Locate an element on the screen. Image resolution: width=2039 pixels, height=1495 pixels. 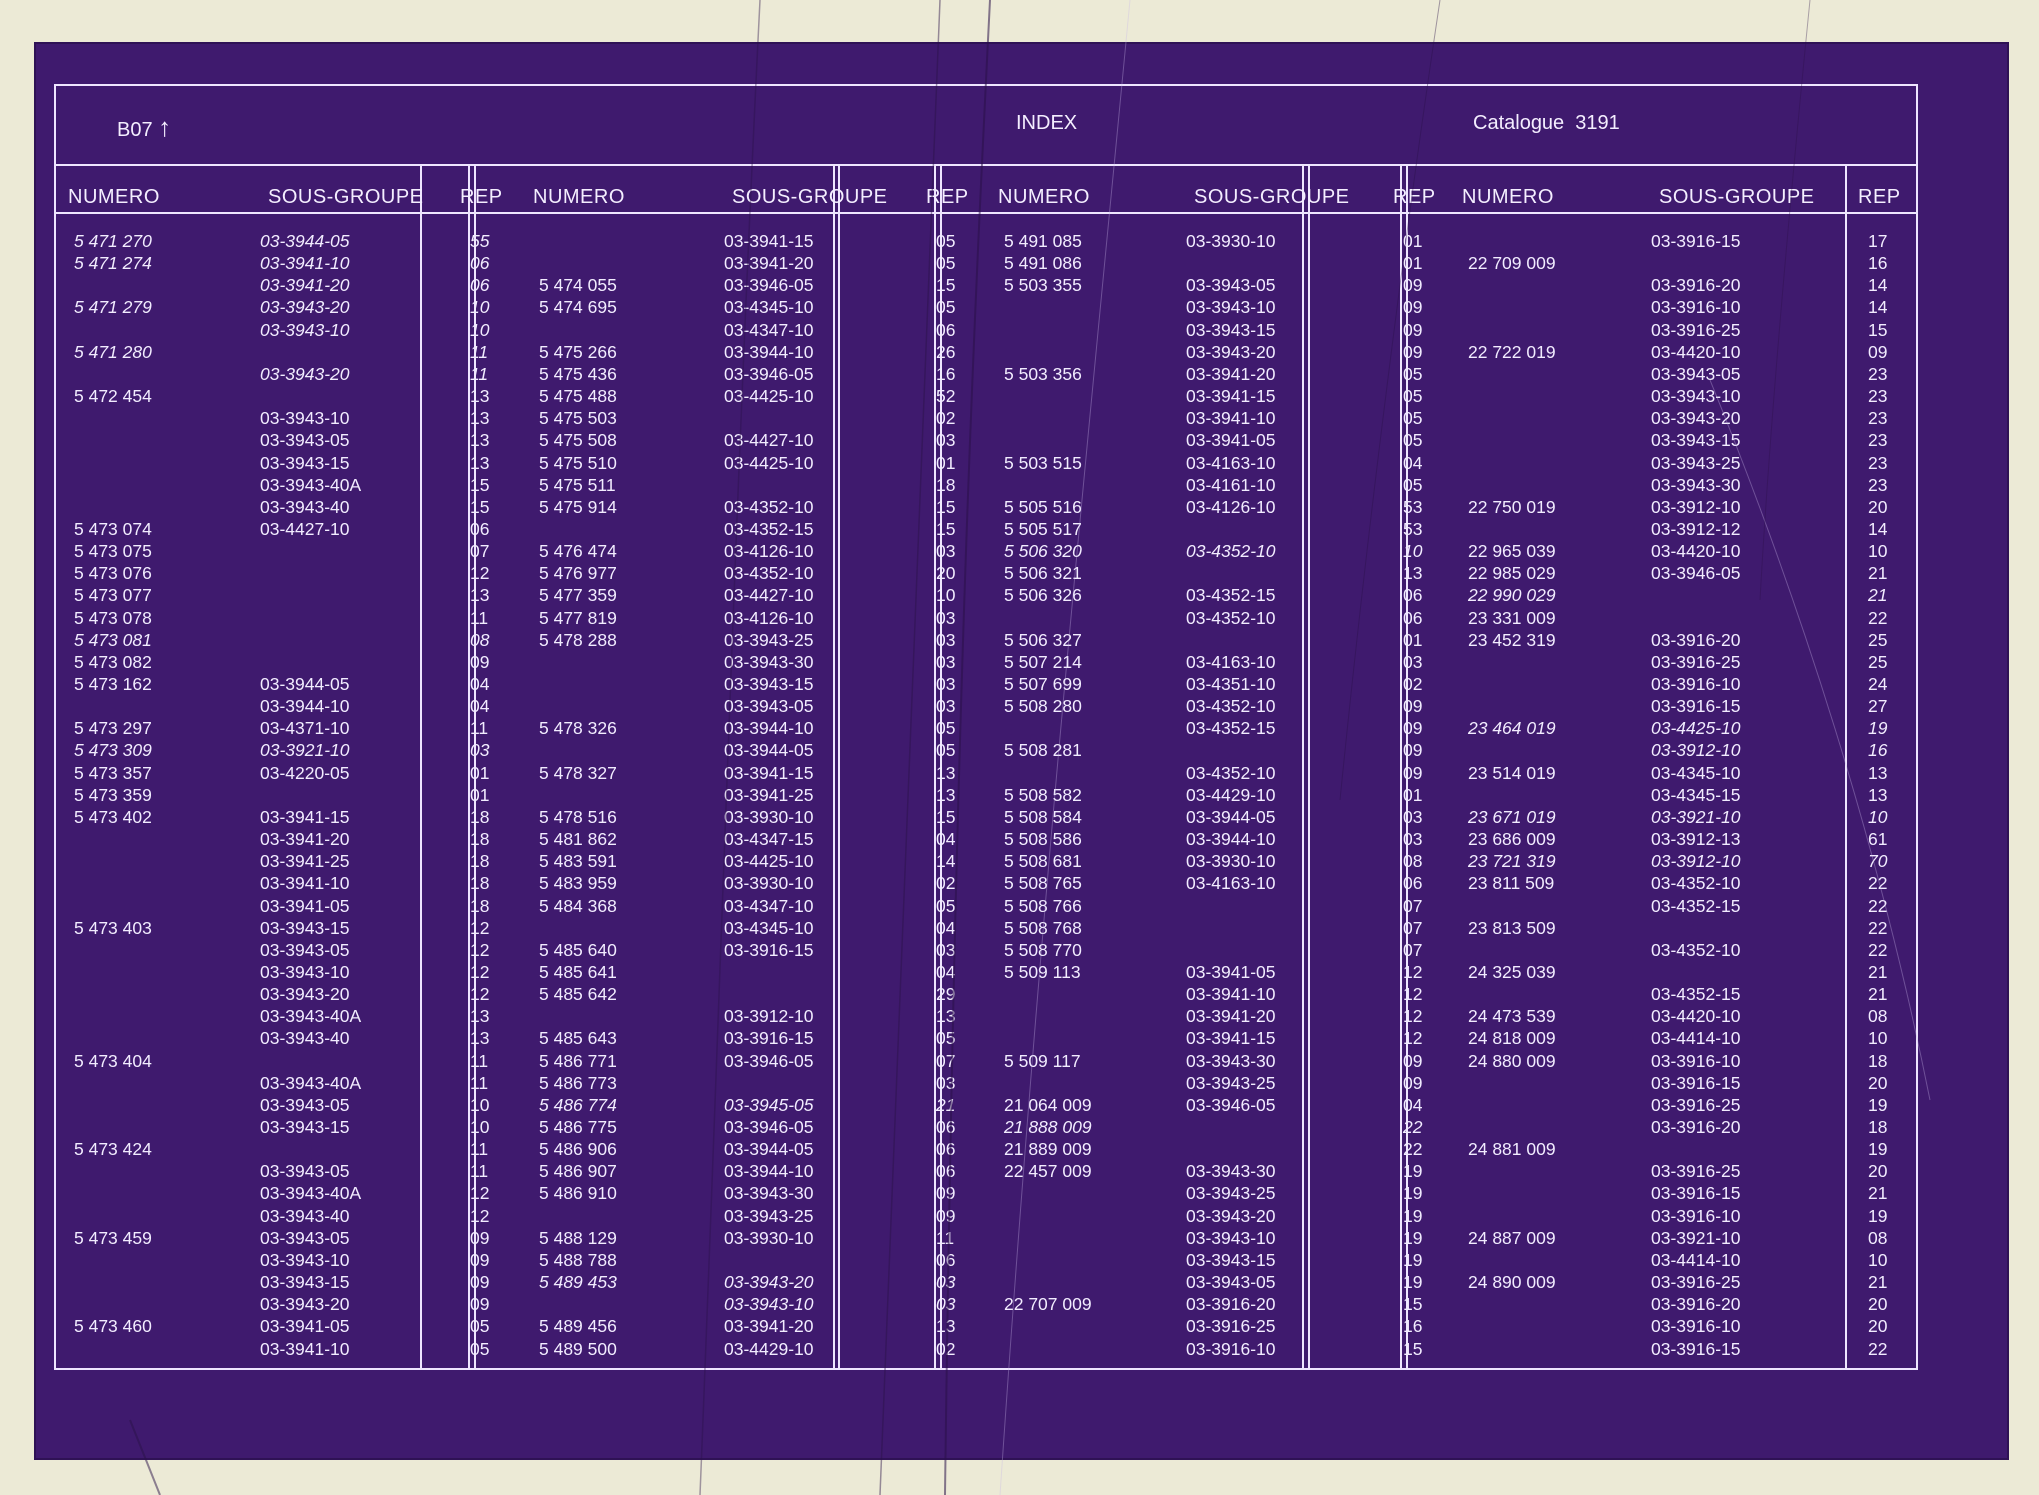
numero-cell: 5 509 113 is located at coordinates (1042, 971).